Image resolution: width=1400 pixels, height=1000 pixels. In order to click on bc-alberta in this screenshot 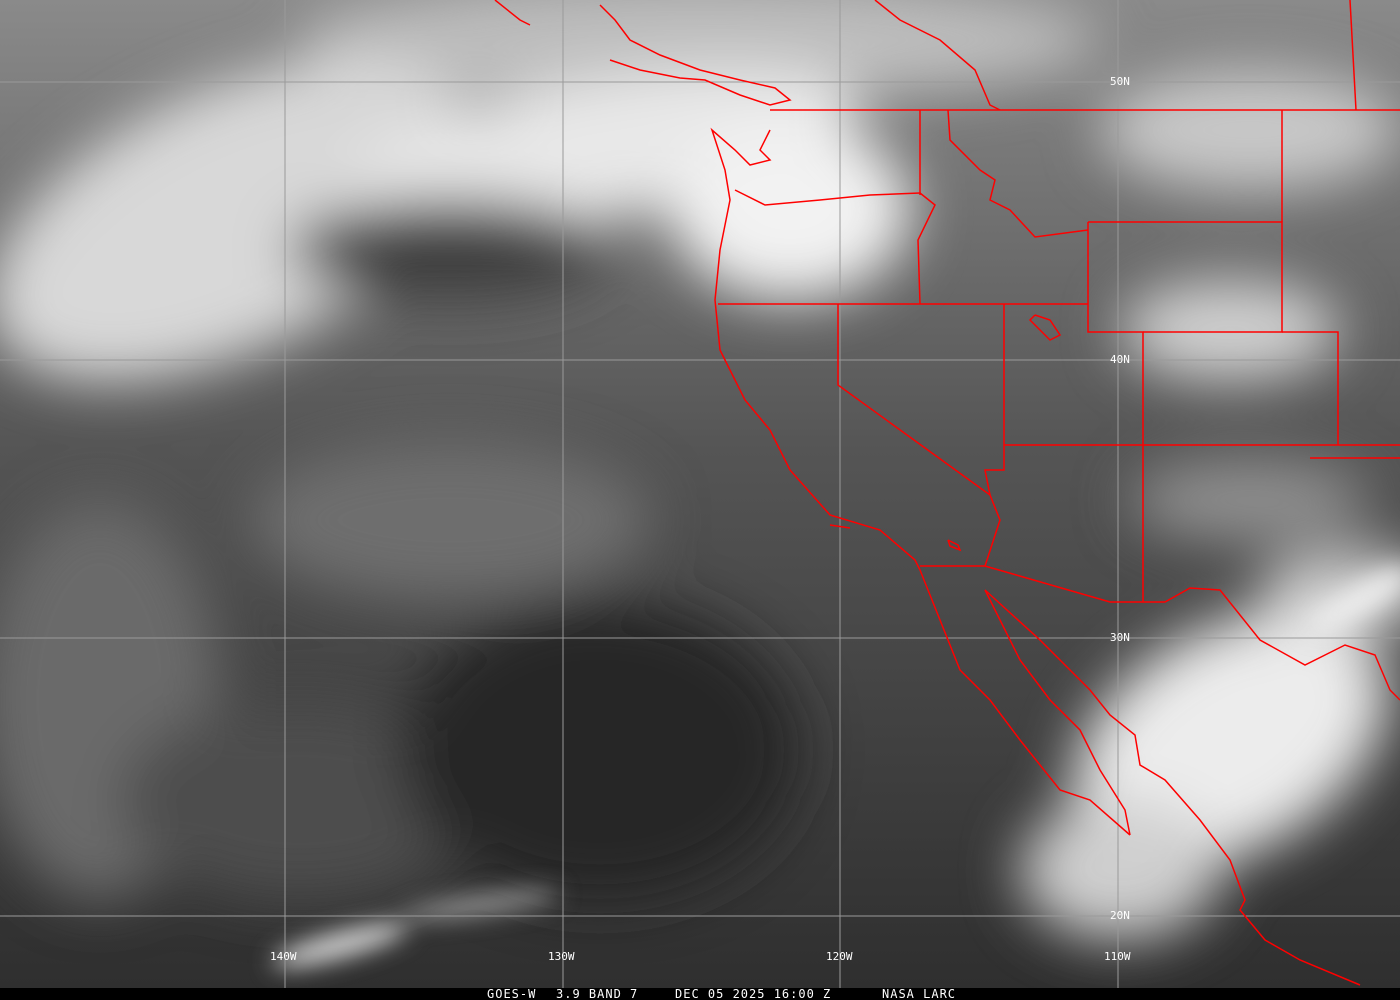, I will do `click(937, 55)`.